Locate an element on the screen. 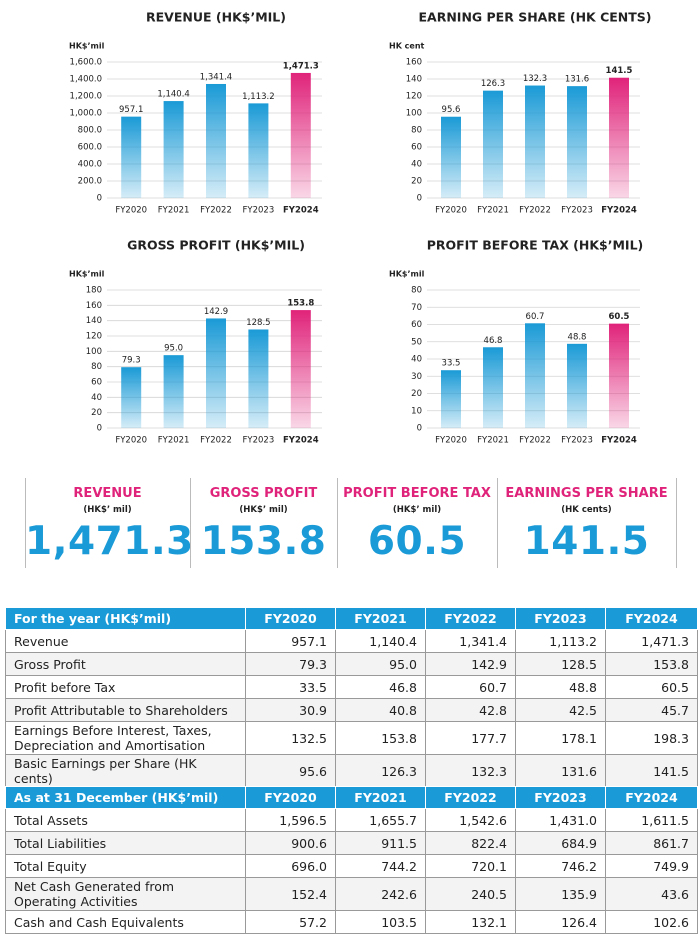 The image size is (700, 941). value-label: 95.6 is located at coordinates (451, 110).